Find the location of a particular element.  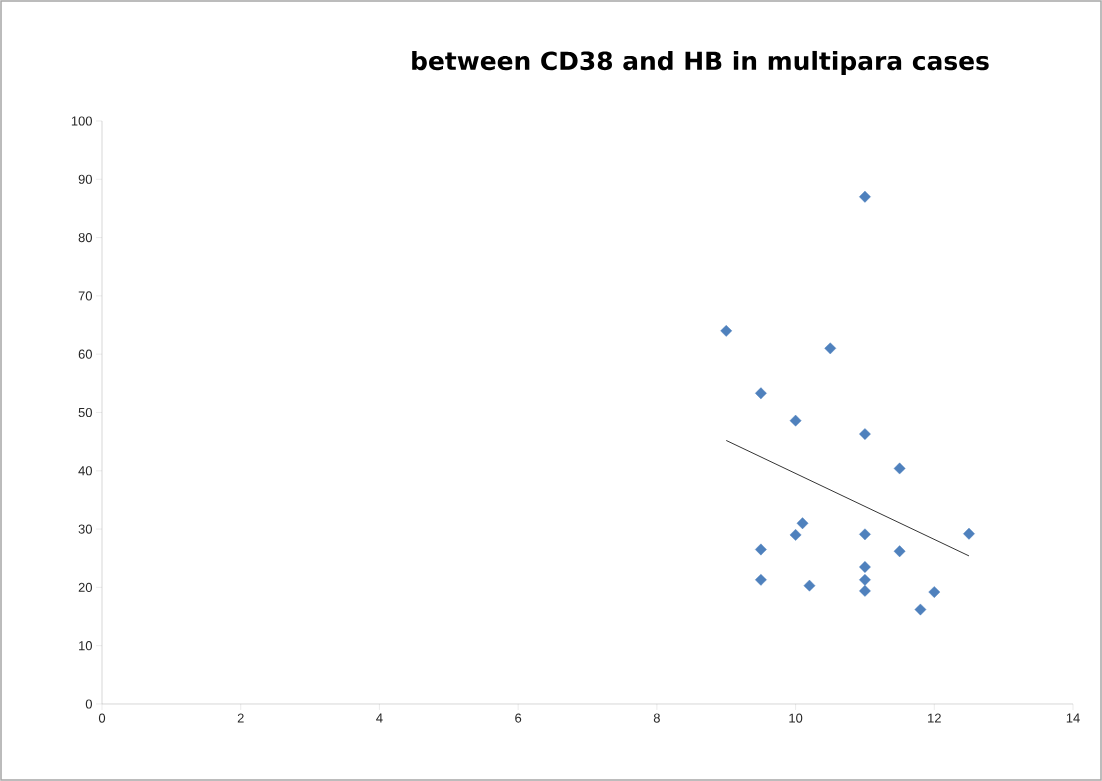

y-tick-label: 30 is located at coordinates (85, 529).